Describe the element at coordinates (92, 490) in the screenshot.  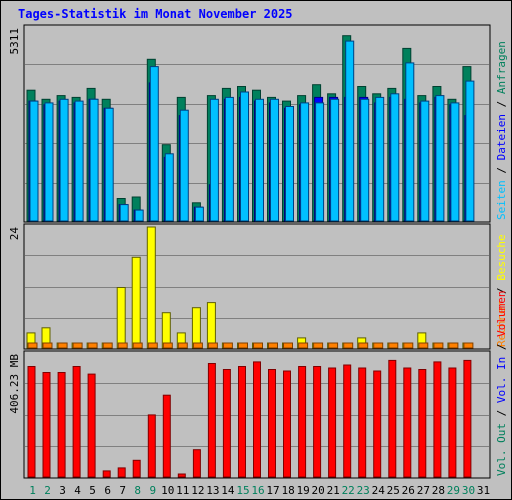
I see `x-tick-label-day-5: 5` at that location.